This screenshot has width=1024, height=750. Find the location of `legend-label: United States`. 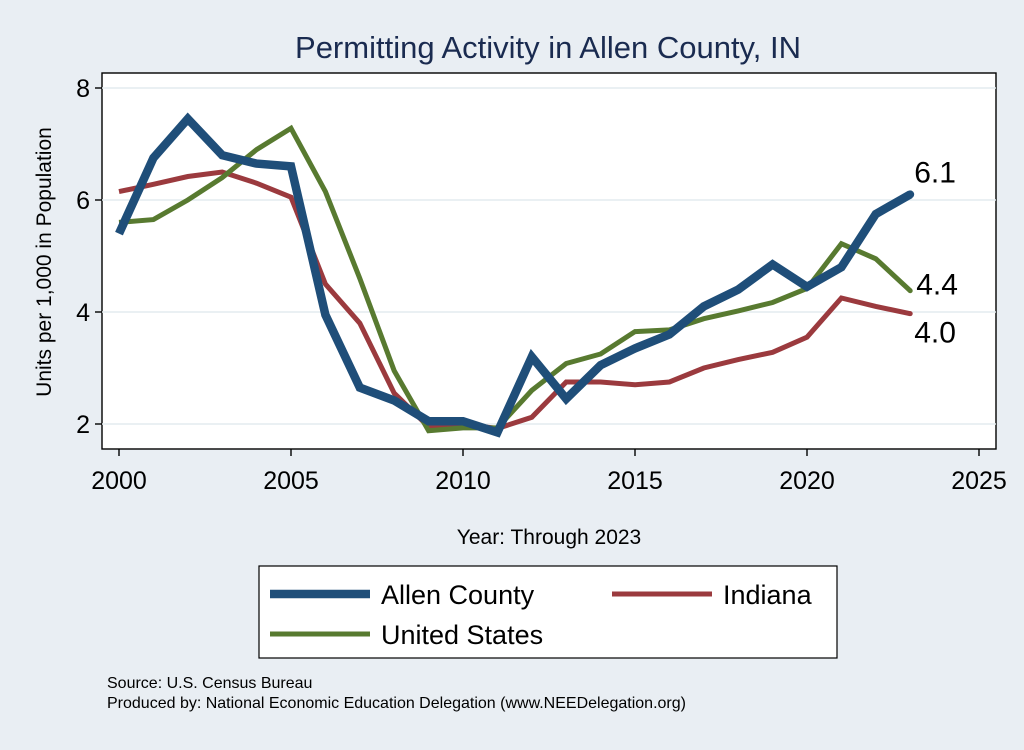

legend-label: United States is located at coordinates (462, 635).